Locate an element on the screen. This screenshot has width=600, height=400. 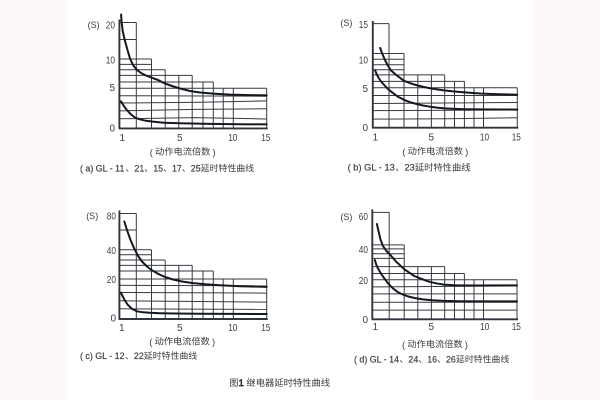
svg-text: ( c) GL - 12 is located at coordinates (102, 356).